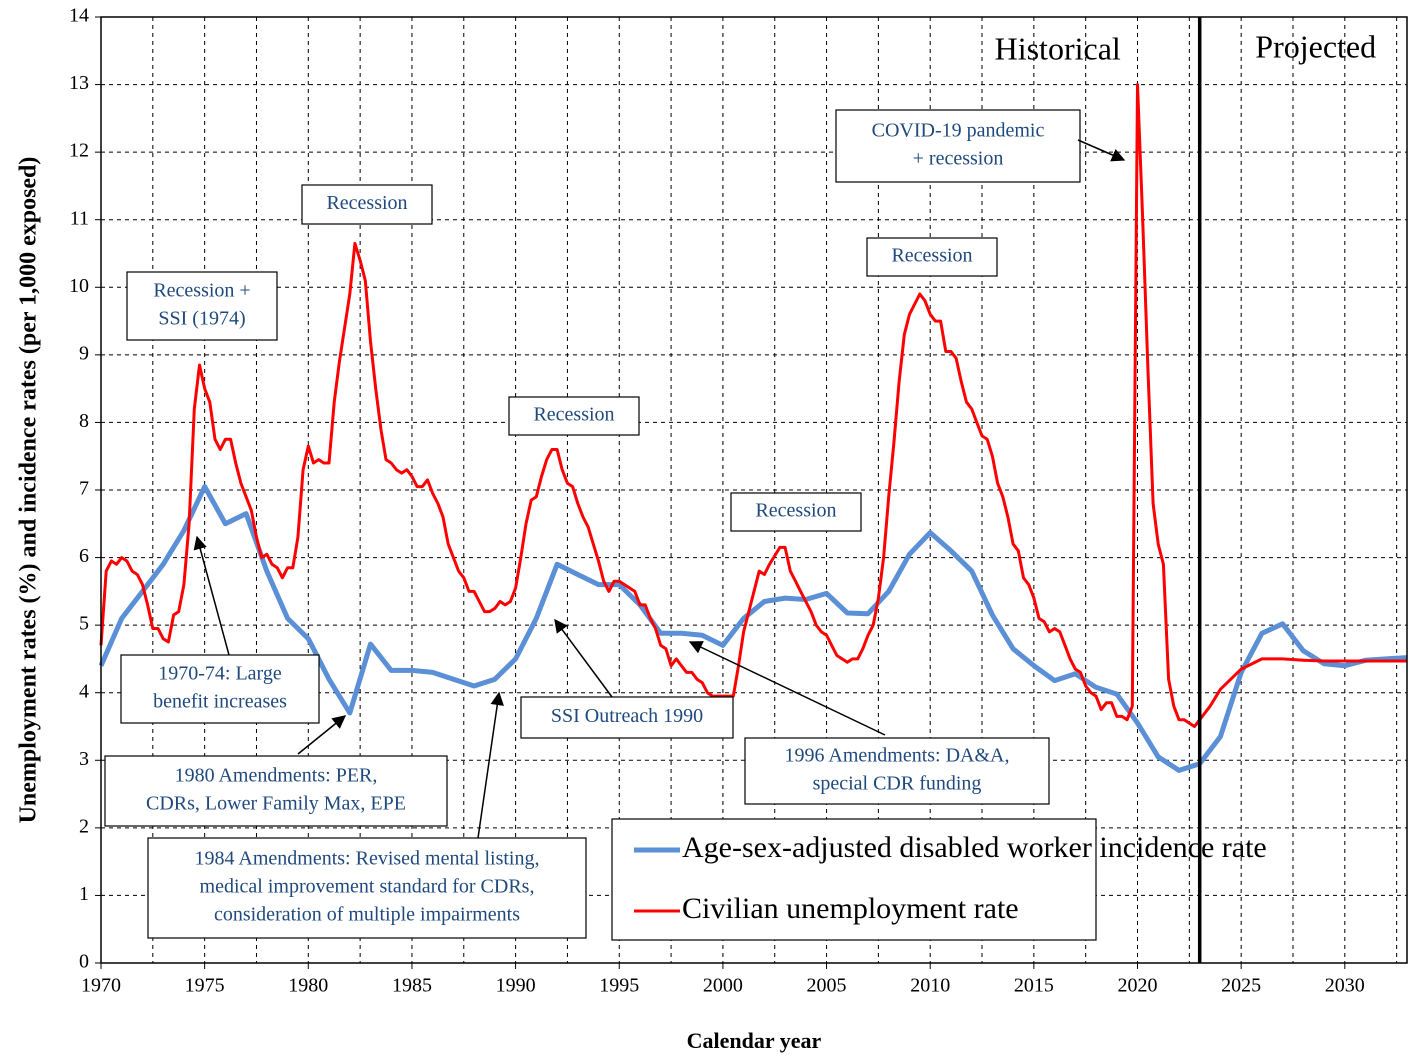 The image size is (1410, 1058). I want to click on y-tick-label: 1, so click(84, 894).